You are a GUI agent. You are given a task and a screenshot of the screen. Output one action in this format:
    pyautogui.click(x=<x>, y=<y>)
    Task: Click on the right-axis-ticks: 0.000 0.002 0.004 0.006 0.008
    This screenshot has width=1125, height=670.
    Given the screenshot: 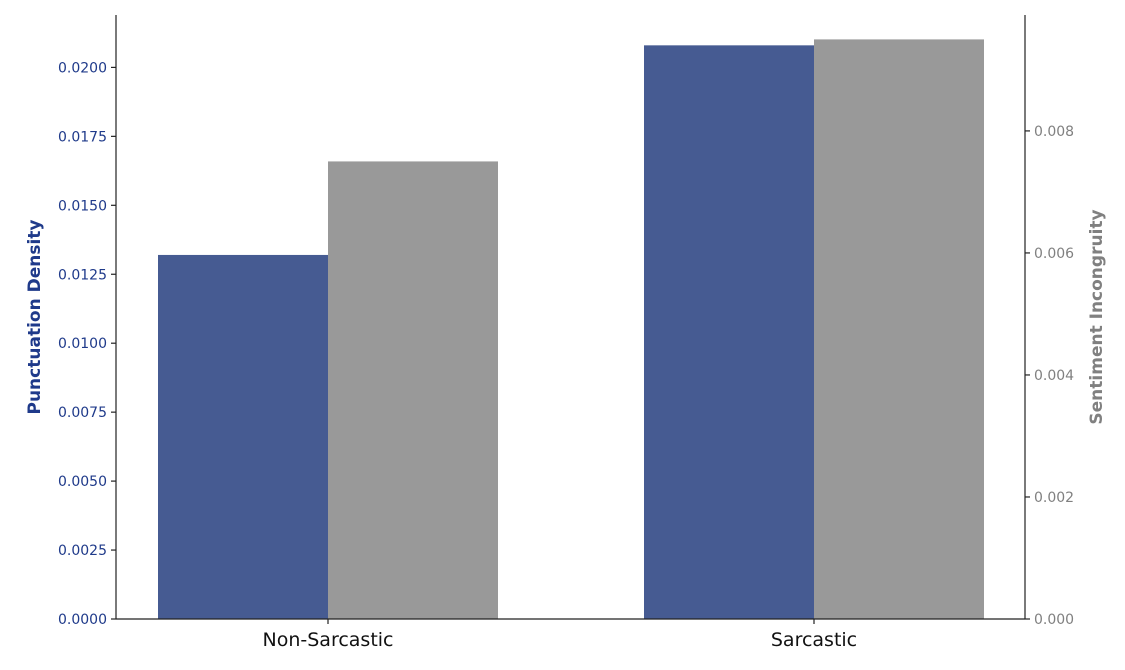 What is the action you would take?
    pyautogui.click(x=1049, y=376)
    